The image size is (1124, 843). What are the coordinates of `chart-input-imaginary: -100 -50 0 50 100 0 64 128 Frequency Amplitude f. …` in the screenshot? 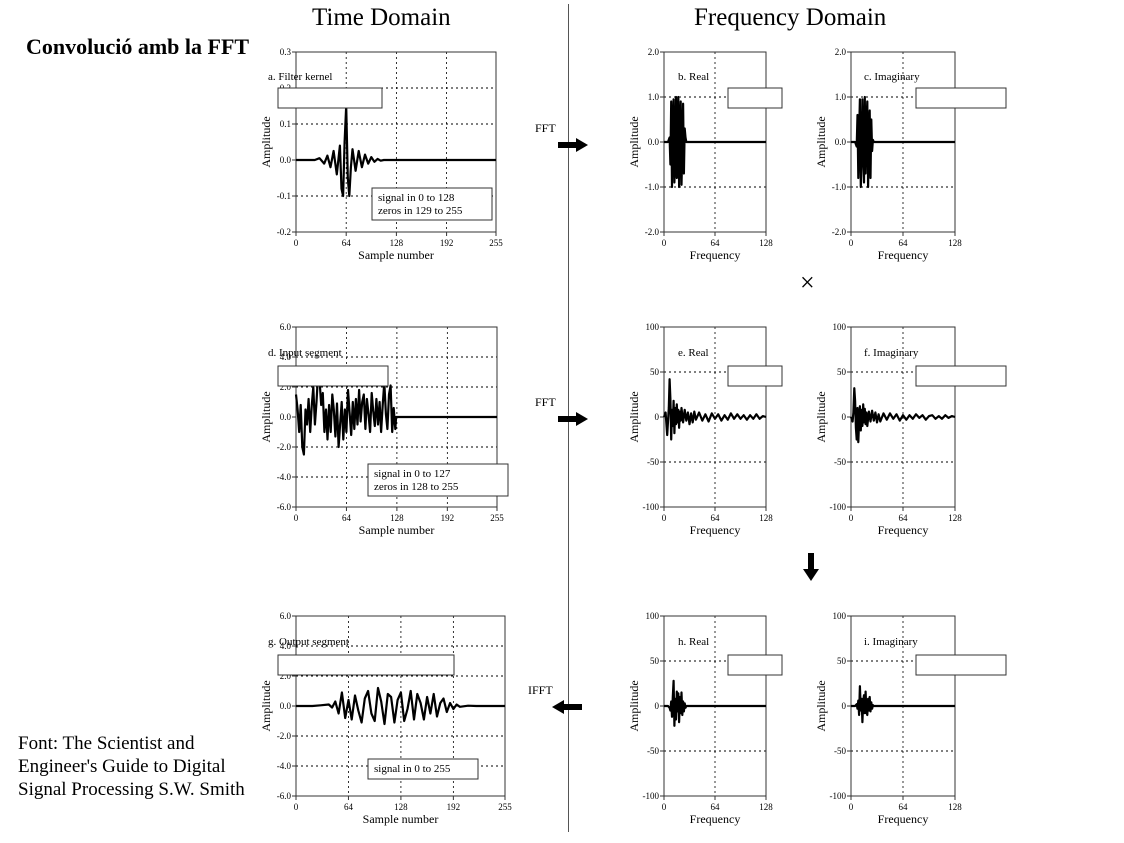 It's located at (910, 429).